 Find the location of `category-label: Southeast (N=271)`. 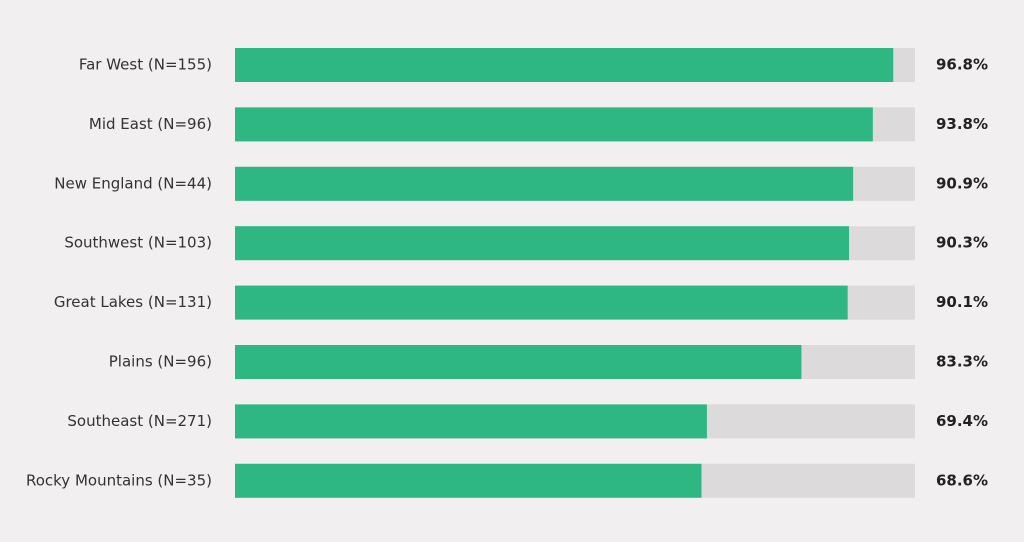

category-label: Southeast (N=271) is located at coordinates (139, 421).